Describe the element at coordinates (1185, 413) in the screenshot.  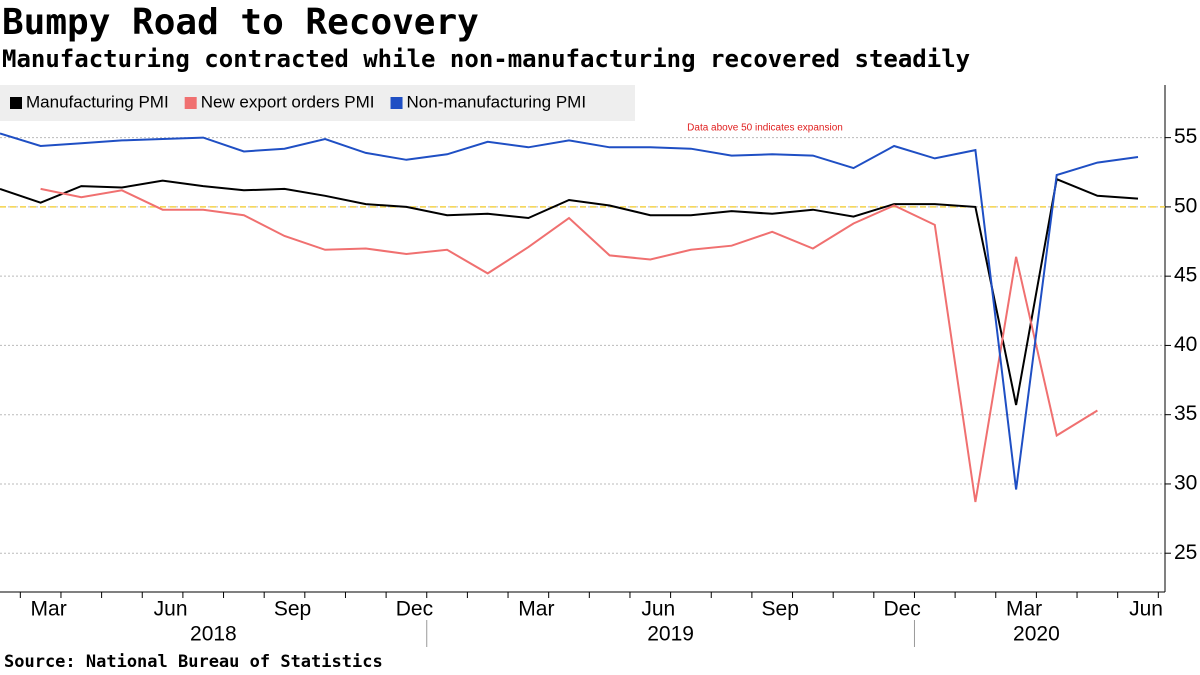
I see `y-tick-label: 35` at that location.